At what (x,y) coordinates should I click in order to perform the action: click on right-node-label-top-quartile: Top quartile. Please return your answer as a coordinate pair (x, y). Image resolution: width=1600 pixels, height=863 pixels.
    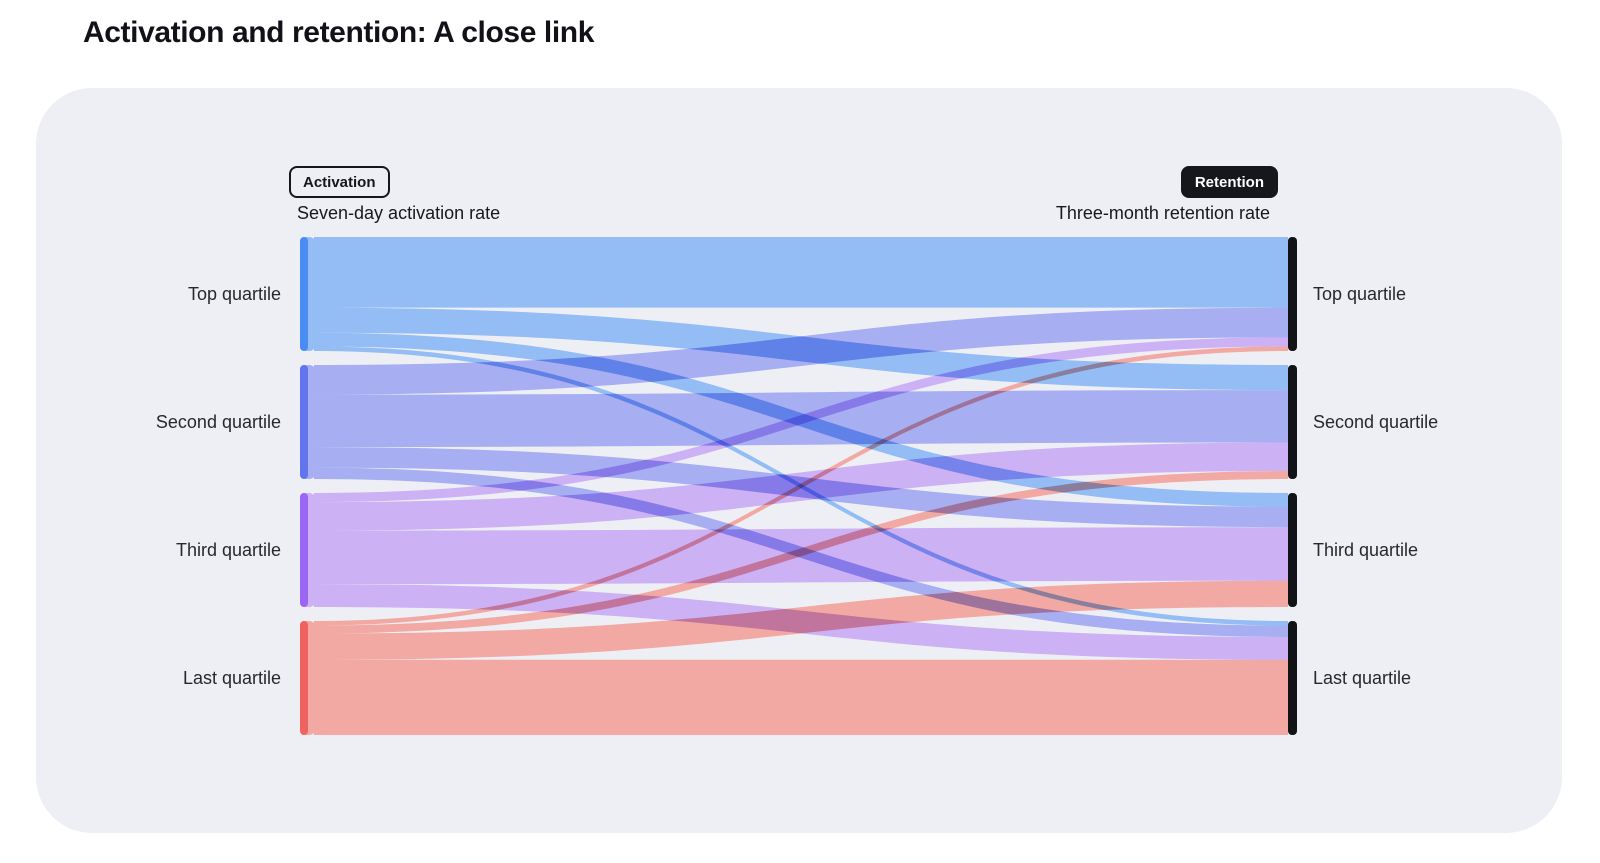
    Looking at the image, I should click on (1360, 293).